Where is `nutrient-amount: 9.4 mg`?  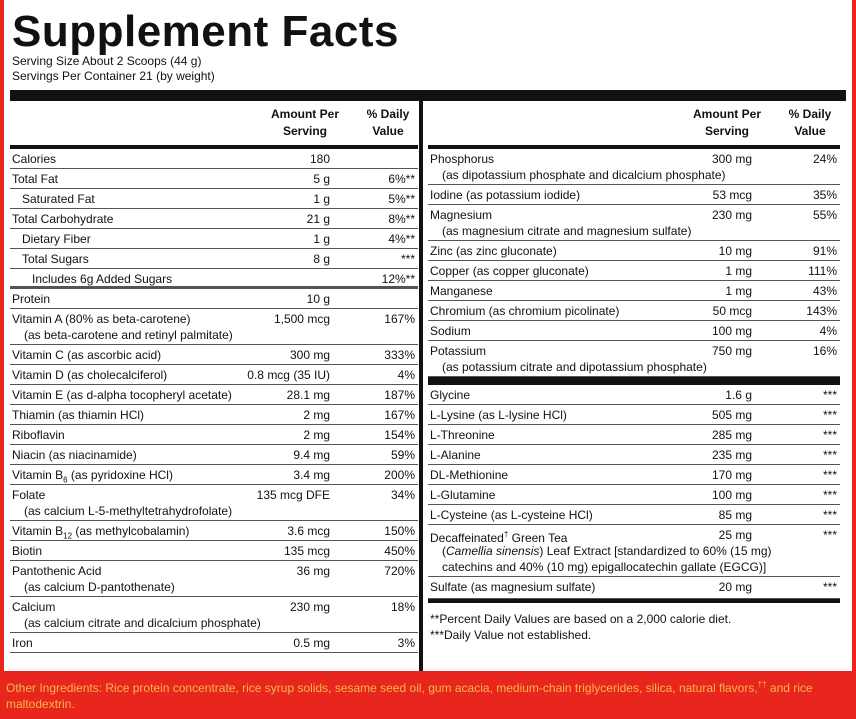 nutrient-amount: 9.4 mg is located at coordinates (311, 455).